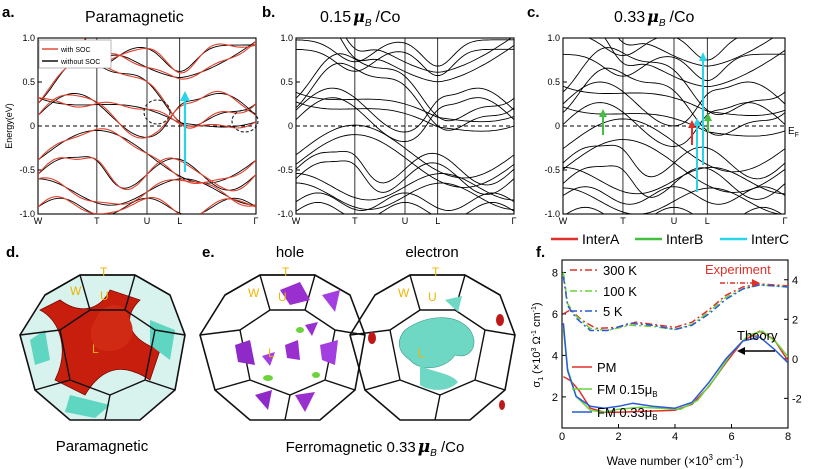 The image size is (830, 469). Describe the element at coordinates (421, 353) in the screenshot. I see `hs-point-l: L` at that location.